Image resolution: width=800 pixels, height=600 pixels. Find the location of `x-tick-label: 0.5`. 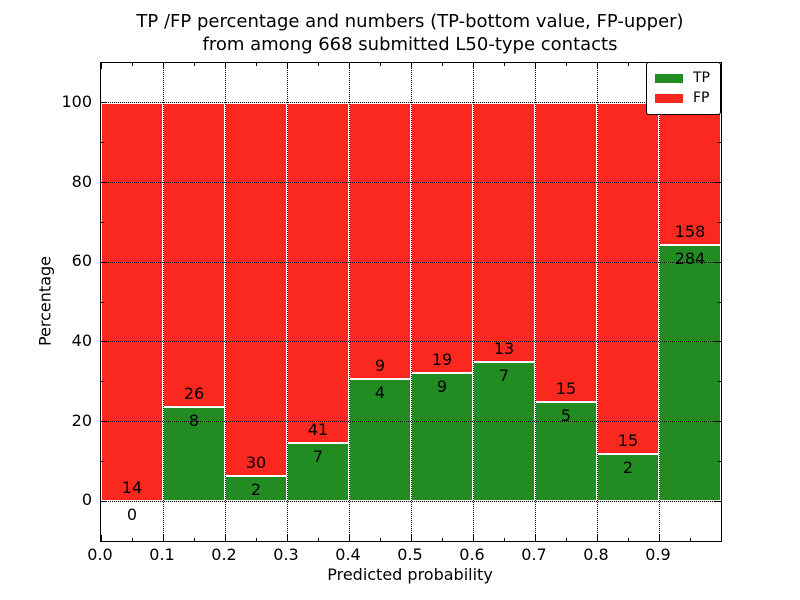

x-tick-label: 0.5 is located at coordinates (410, 554).